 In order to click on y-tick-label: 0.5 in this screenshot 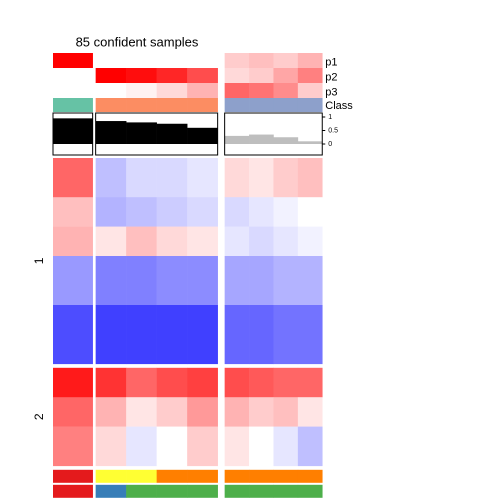, I will do `click(333, 130)`.